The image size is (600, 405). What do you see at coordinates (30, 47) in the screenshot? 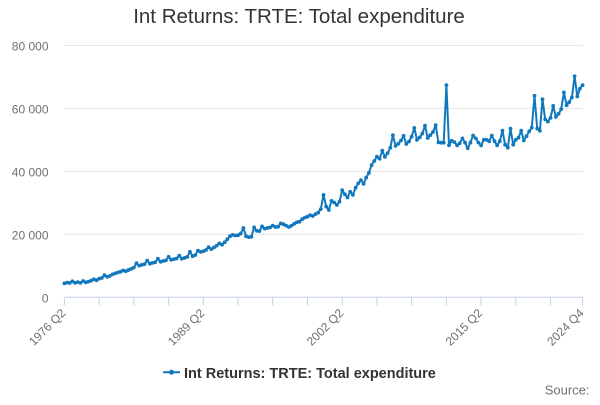
I see `svg-text: 80 000` at bounding box center [30, 47].